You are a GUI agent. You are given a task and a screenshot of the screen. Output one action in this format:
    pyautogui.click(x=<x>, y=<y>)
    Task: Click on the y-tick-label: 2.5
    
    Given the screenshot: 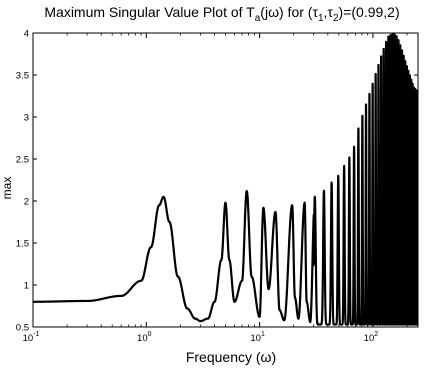 What is the action you would take?
    pyautogui.click(x=22, y=160)
    